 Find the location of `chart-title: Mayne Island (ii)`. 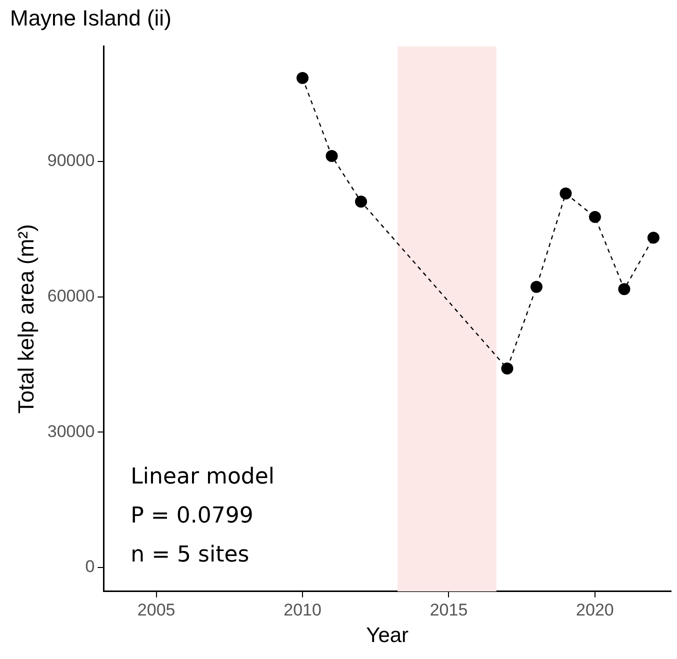

chart-title: Mayne Island (ii) is located at coordinates (91, 17).